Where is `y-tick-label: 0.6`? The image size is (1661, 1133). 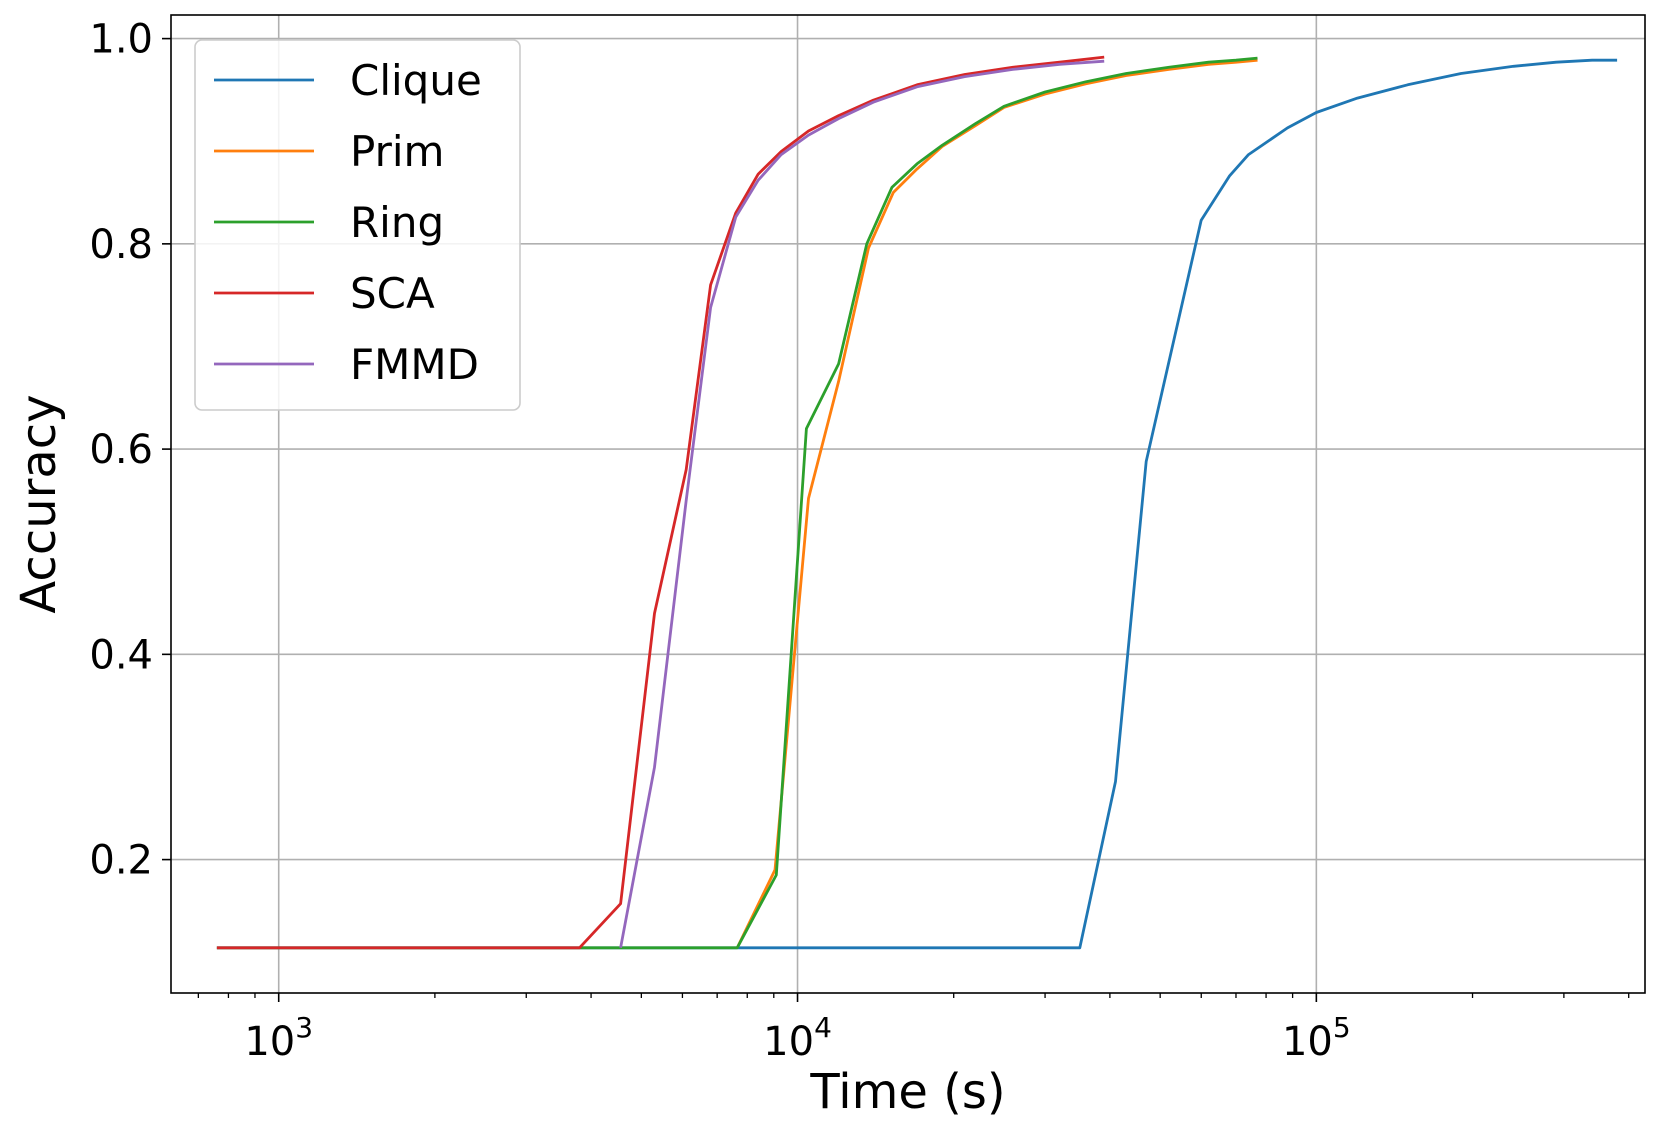
y-tick-label: 0.6 is located at coordinates (121, 450).